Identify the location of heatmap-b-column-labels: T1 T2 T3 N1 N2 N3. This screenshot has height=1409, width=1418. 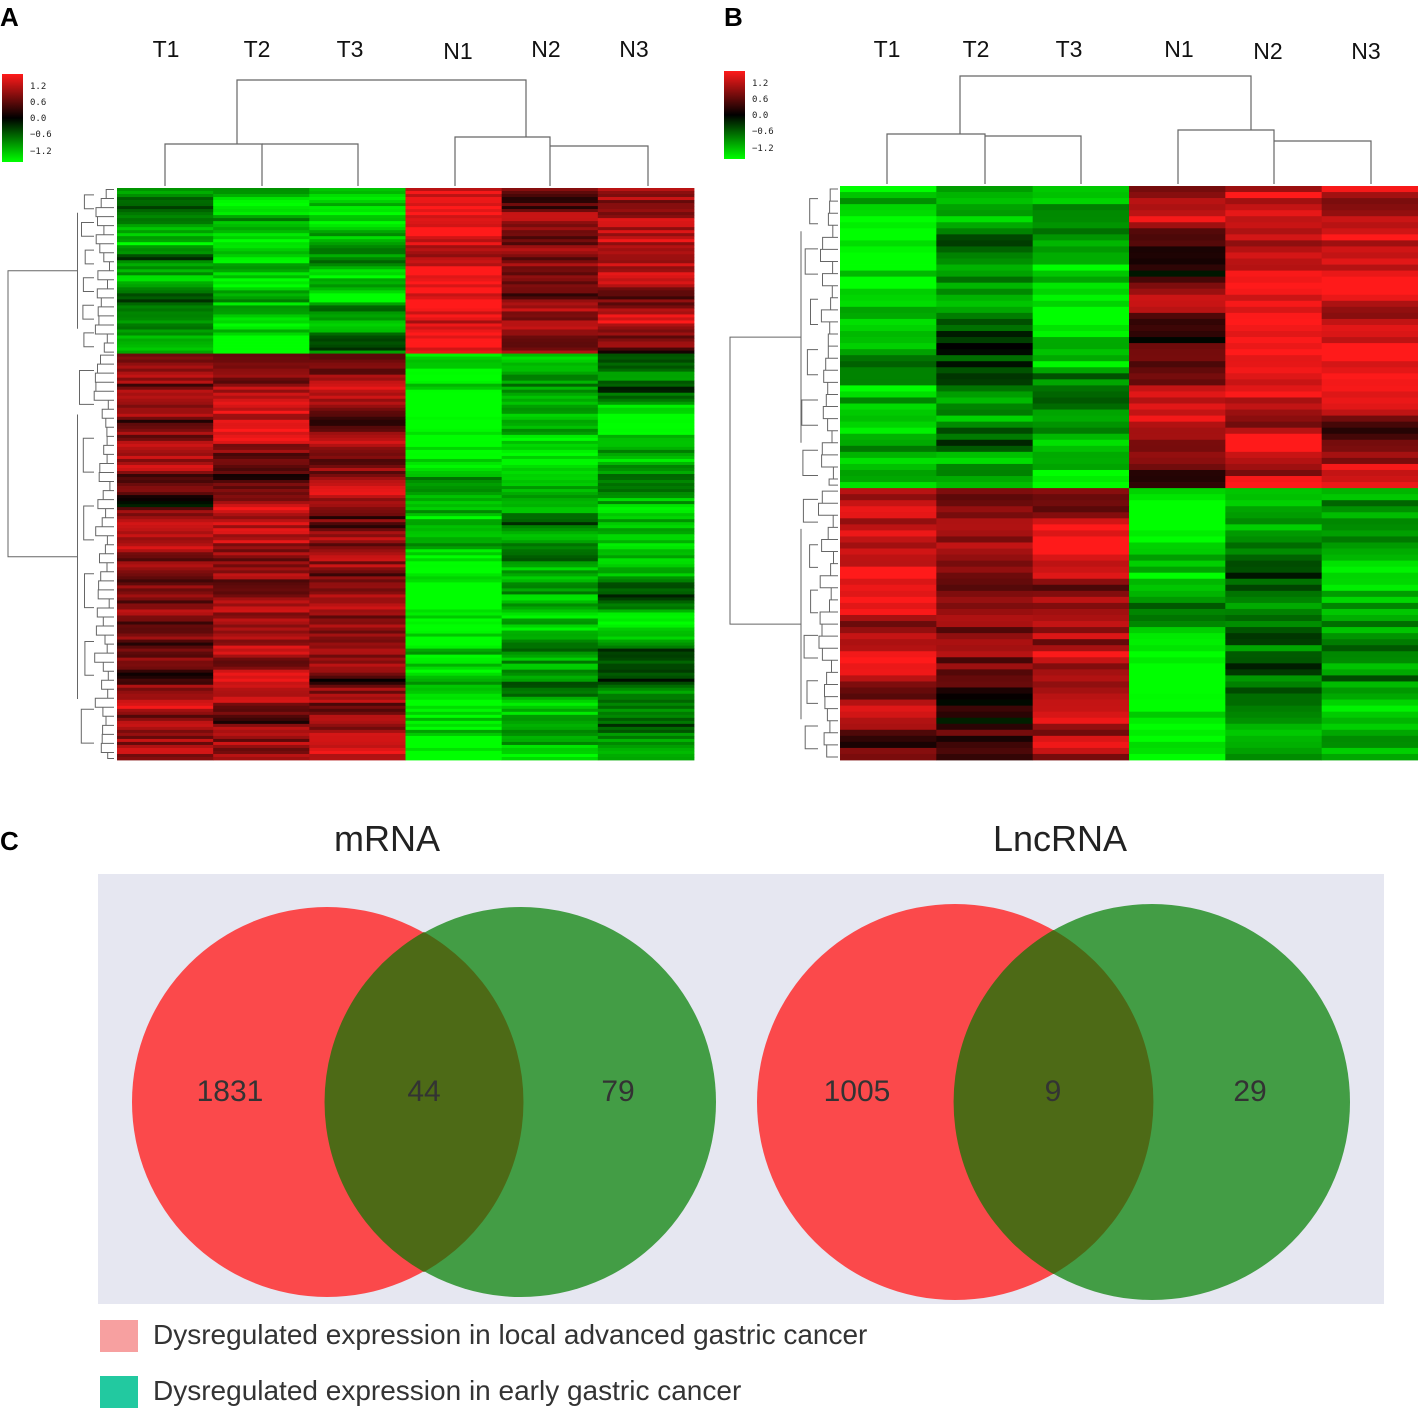
(1127, 50).